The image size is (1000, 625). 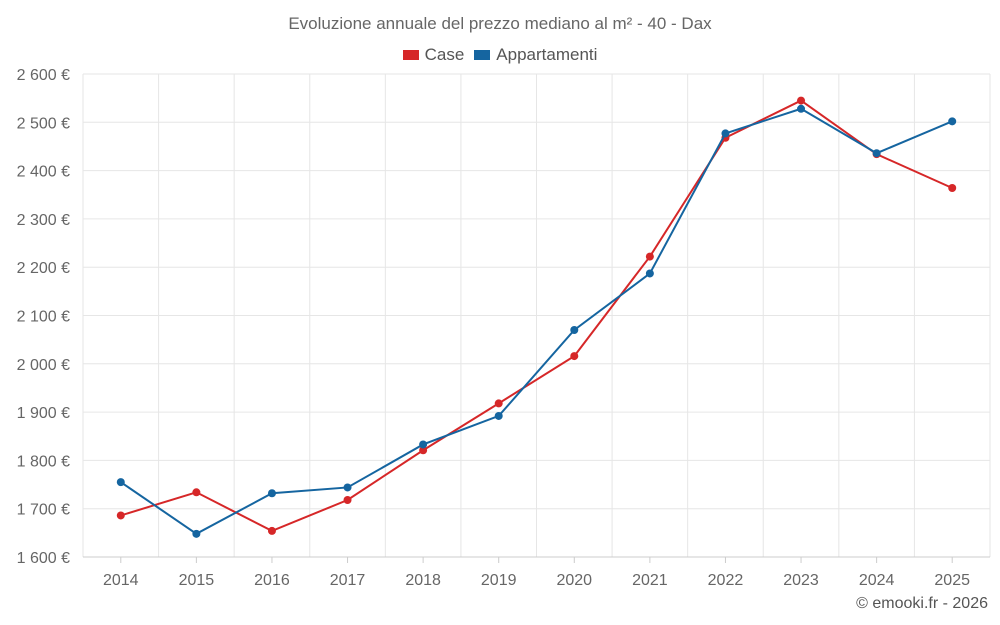 I want to click on data-point-case-2023, so click(x=801, y=100).